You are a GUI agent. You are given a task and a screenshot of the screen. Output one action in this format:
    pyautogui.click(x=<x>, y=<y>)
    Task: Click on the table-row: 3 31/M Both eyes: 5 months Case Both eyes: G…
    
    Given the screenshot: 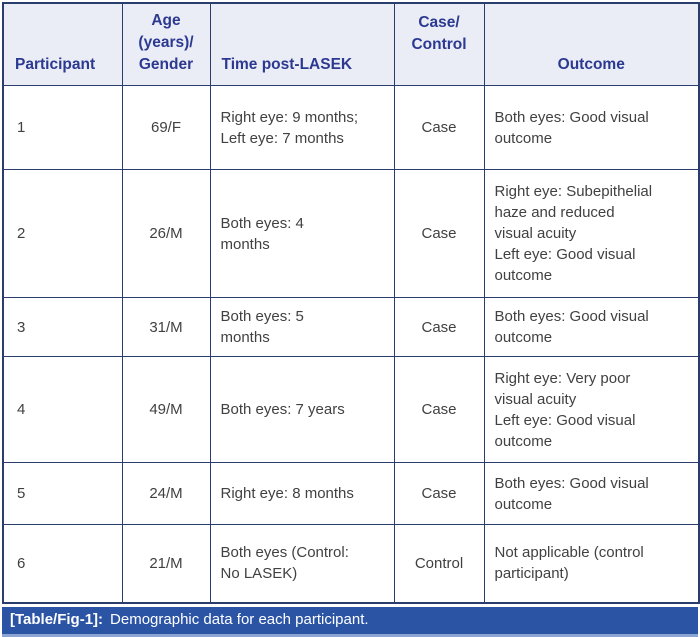 What is the action you would take?
    pyautogui.click(x=351, y=327)
    